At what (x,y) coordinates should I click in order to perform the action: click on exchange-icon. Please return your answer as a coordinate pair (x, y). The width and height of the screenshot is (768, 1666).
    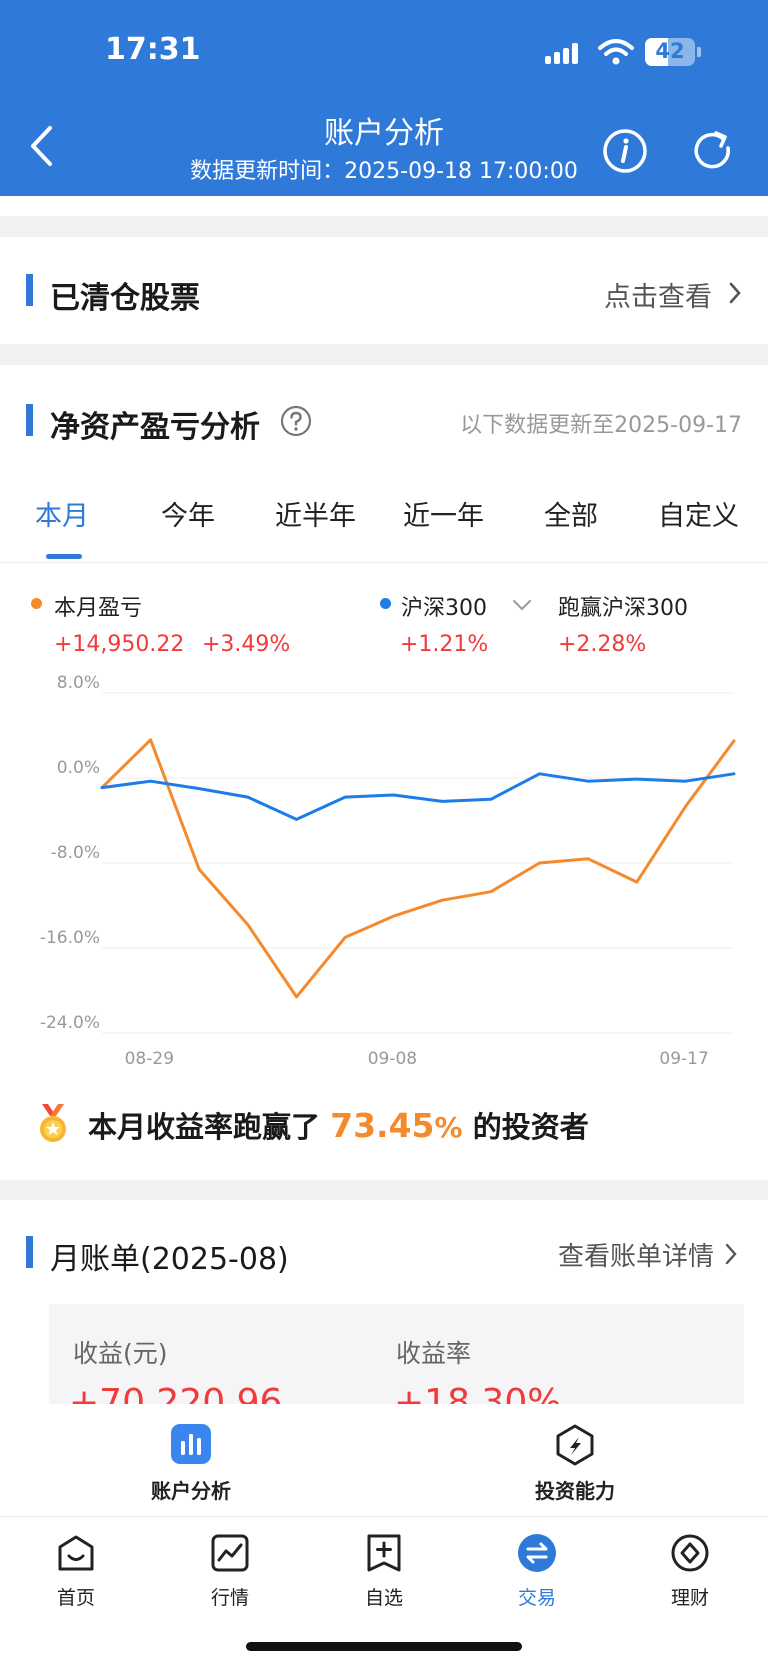
    Looking at the image, I should click on (537, 1553).